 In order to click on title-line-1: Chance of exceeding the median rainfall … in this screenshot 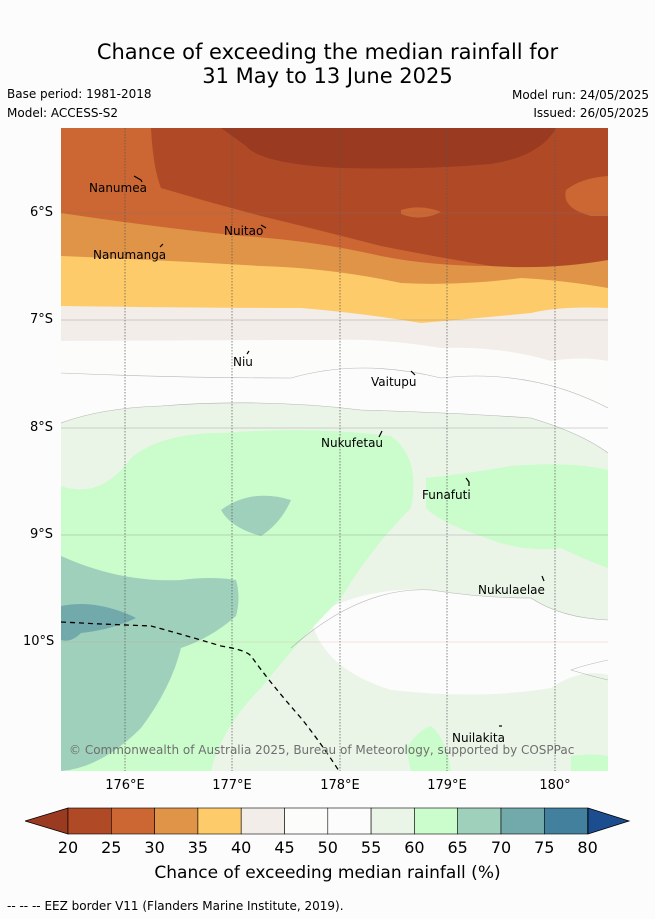, I will do `click(327, 52)`.